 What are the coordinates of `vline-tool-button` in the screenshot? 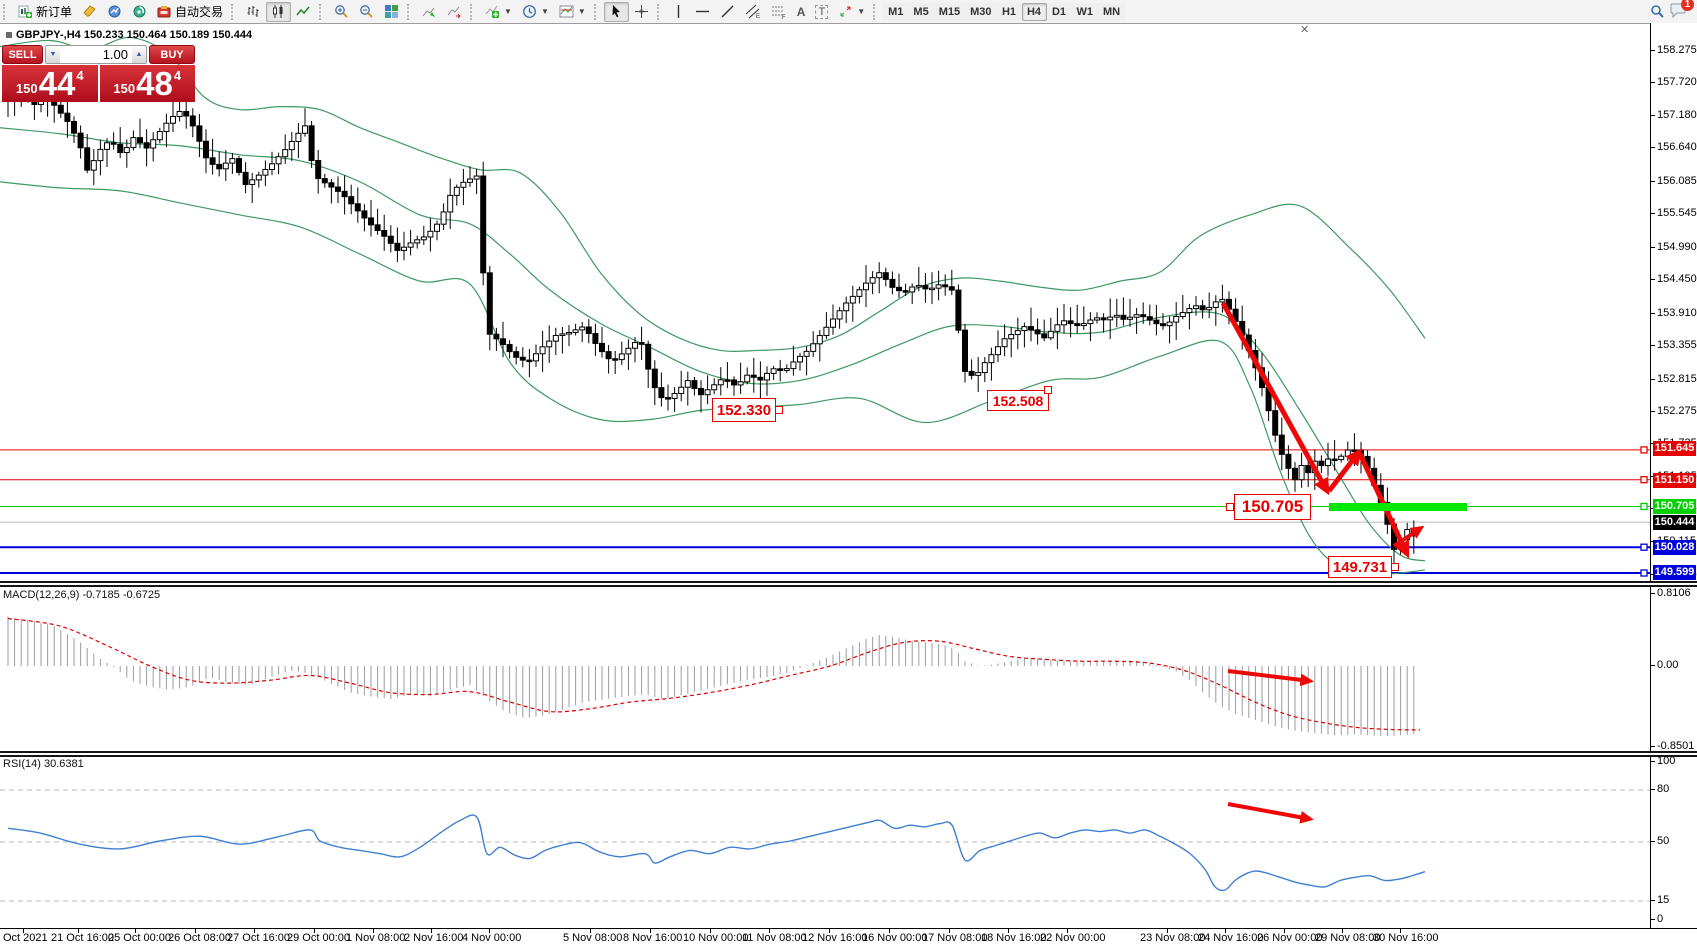 It's located at (678, 12).